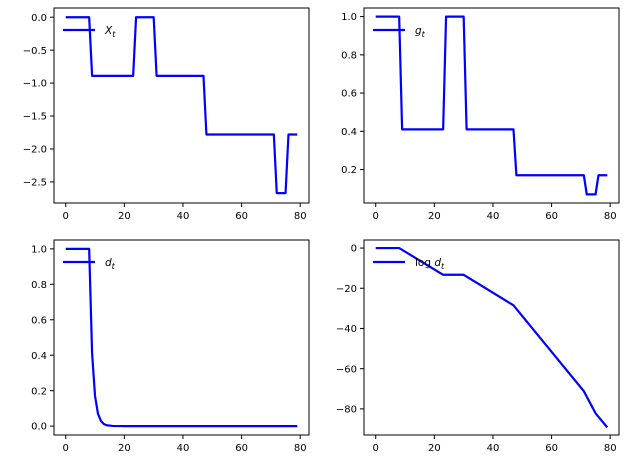 This screenshot has height=470, width=628. I want to click on y-tick-label: −20, so click(346, 289).